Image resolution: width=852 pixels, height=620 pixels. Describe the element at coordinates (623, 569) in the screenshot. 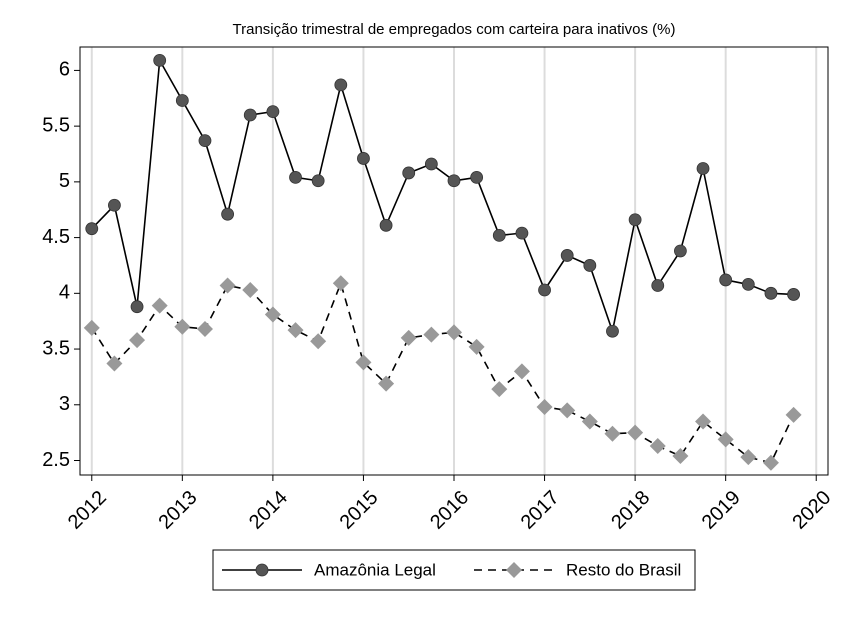

I see `legend-label: Resto do Brasil` at that location.